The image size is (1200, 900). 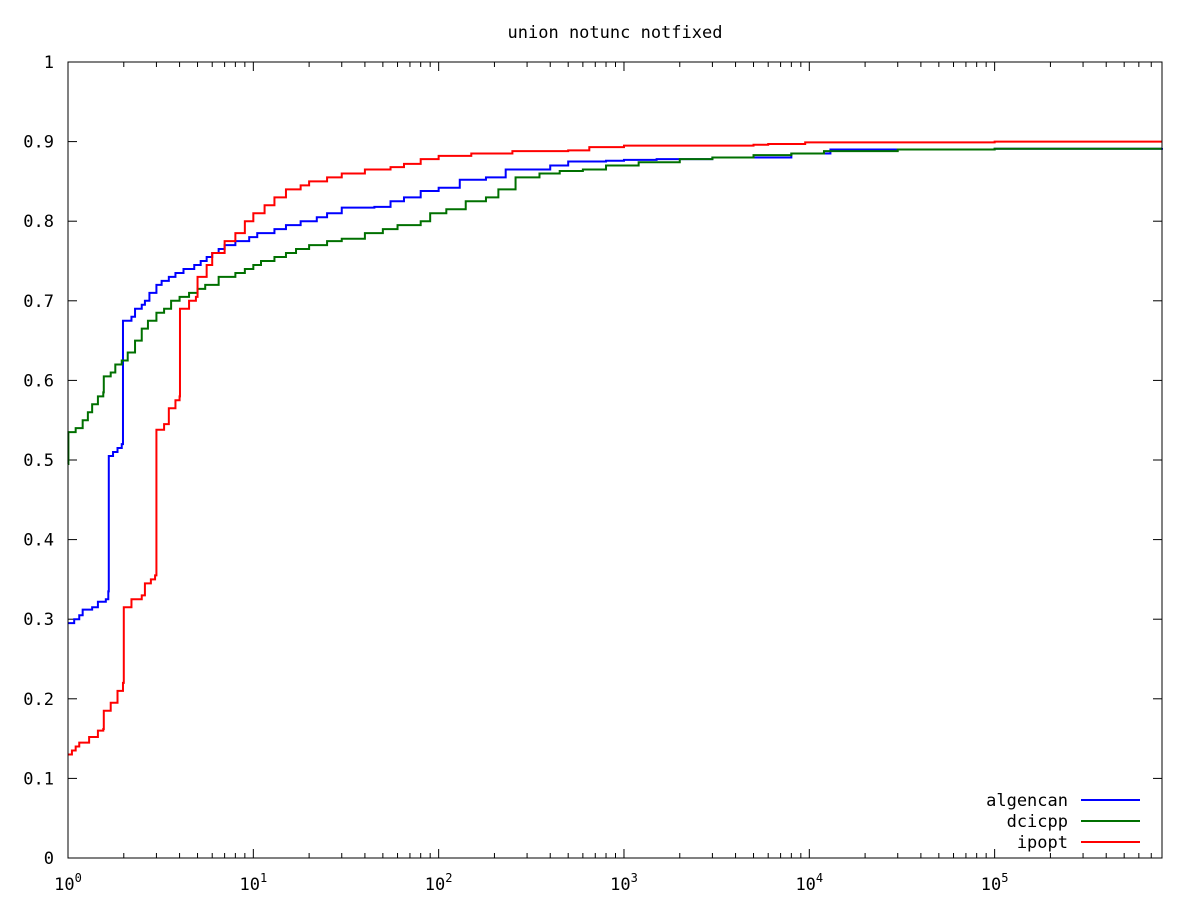 I want to click on x-tick-label: 10⁰, so click(x=68, y=883).